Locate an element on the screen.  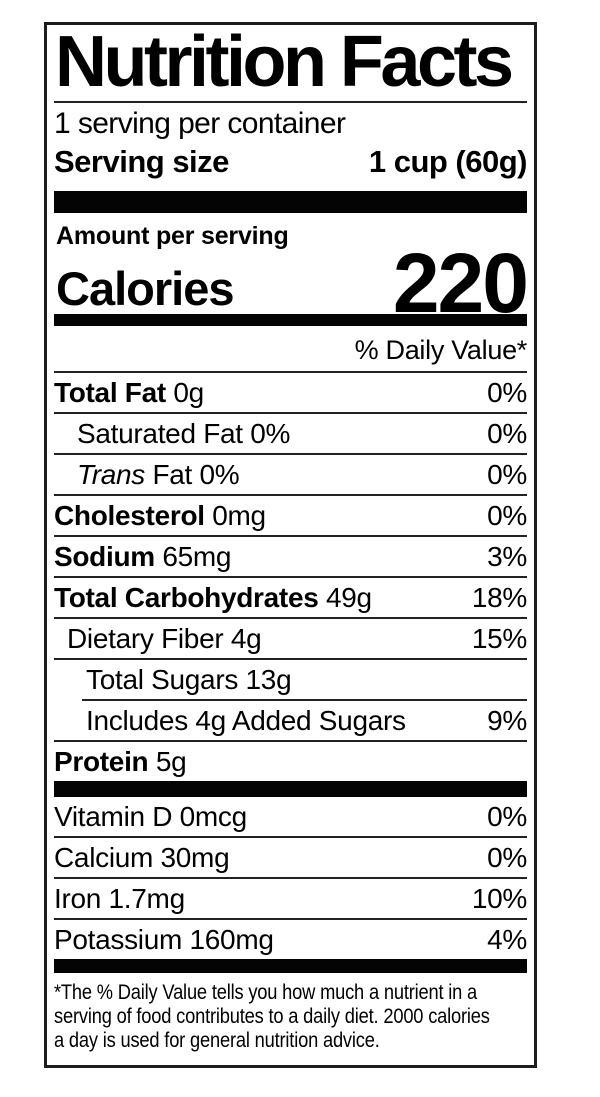
nutrient-row-total-carbohydrates: Total Carbohydrates 49g 18% is located at coordinates (290, 598).